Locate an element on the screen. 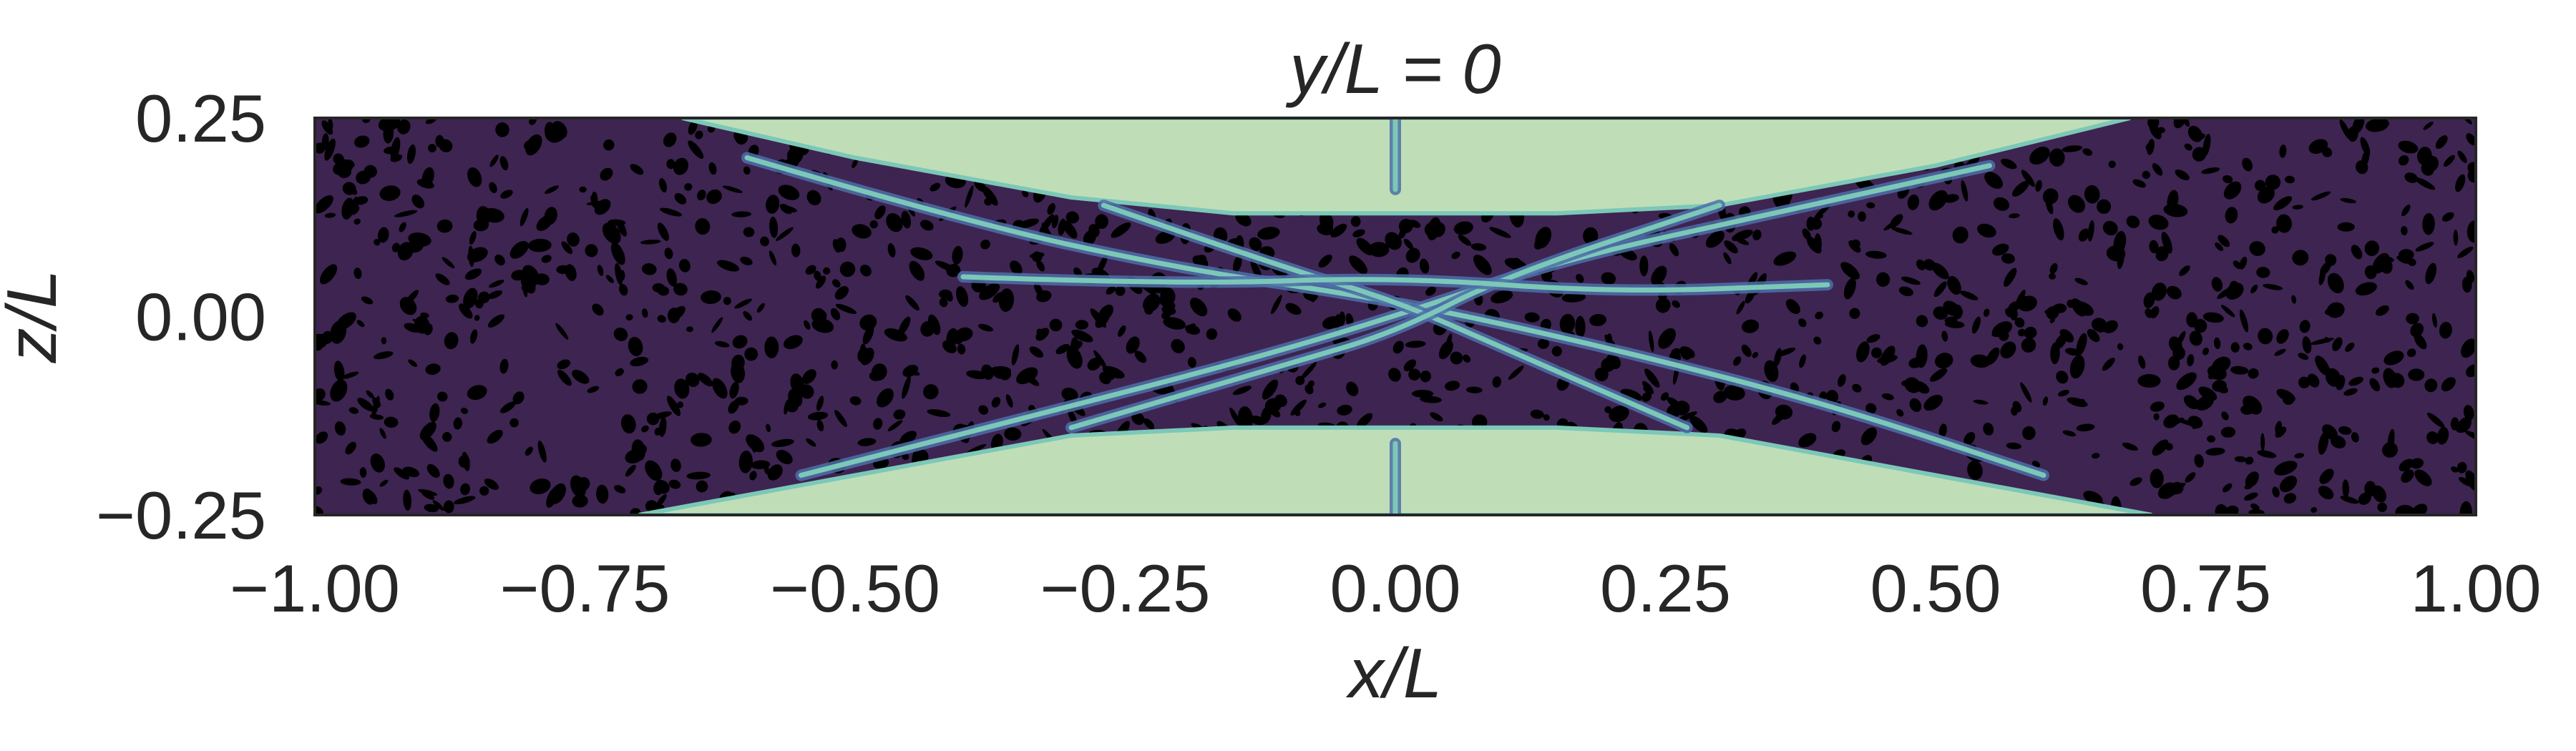 The image size is (2576, 751). x-tick-label: 0.75 is located at coordinates (2205, 588).